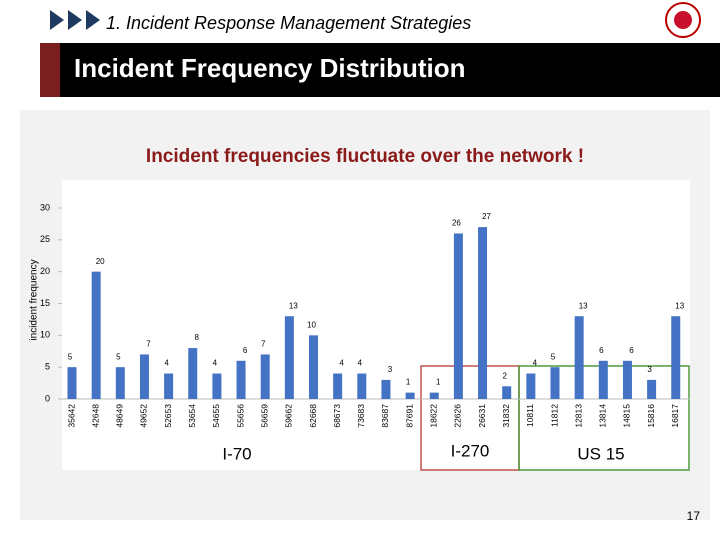 The image size is (720, 545). What do you see at coordinates (240, 416) in the screenshot?
I see `x-tick-label: 55656` at bounding box center [240, 416].